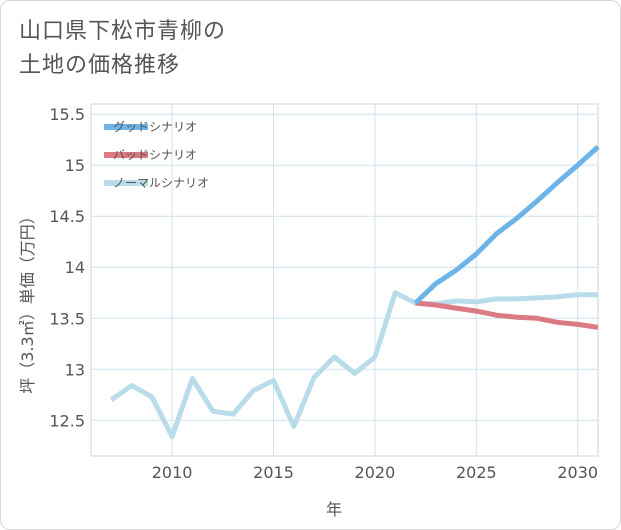 This screenshot has width=621, height=530. I want to click on title-line-1: 山口県下松市青柳の, so click(123, 31).